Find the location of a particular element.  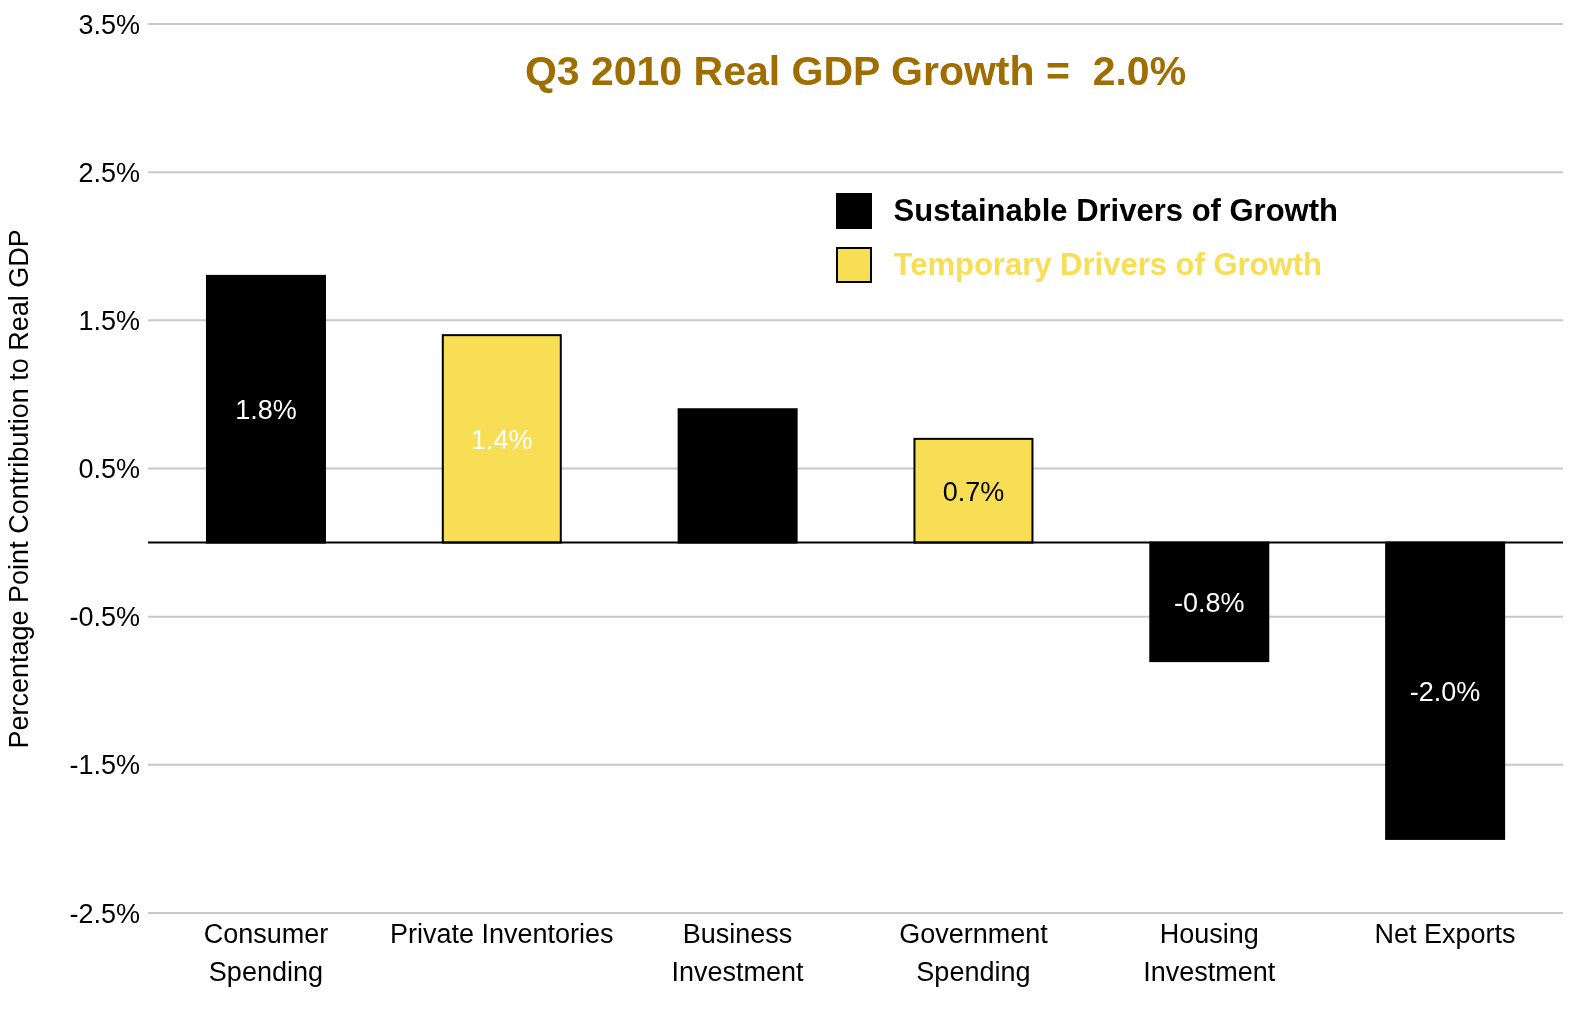

legend-label: Sustainable Drivers of Growth is located at coordinates (1115, 211).